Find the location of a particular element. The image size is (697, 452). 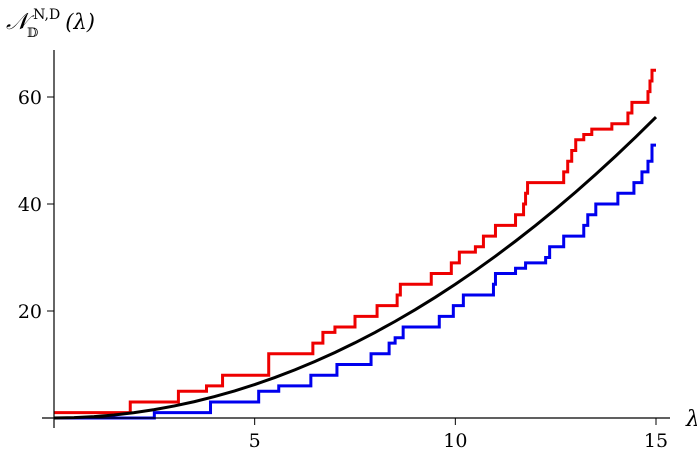

y-tick-label: 20 is located at coordinates (30, 312).